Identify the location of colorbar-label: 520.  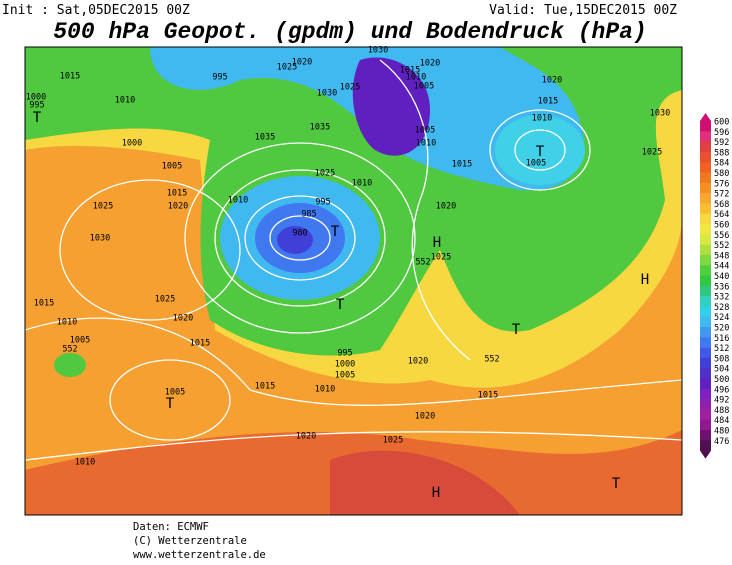
(721, 329).